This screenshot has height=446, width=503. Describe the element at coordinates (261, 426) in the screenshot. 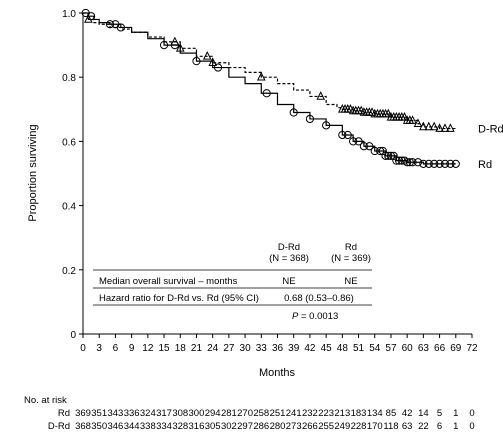

I see `risk-value-d-rd: 286` at that location.